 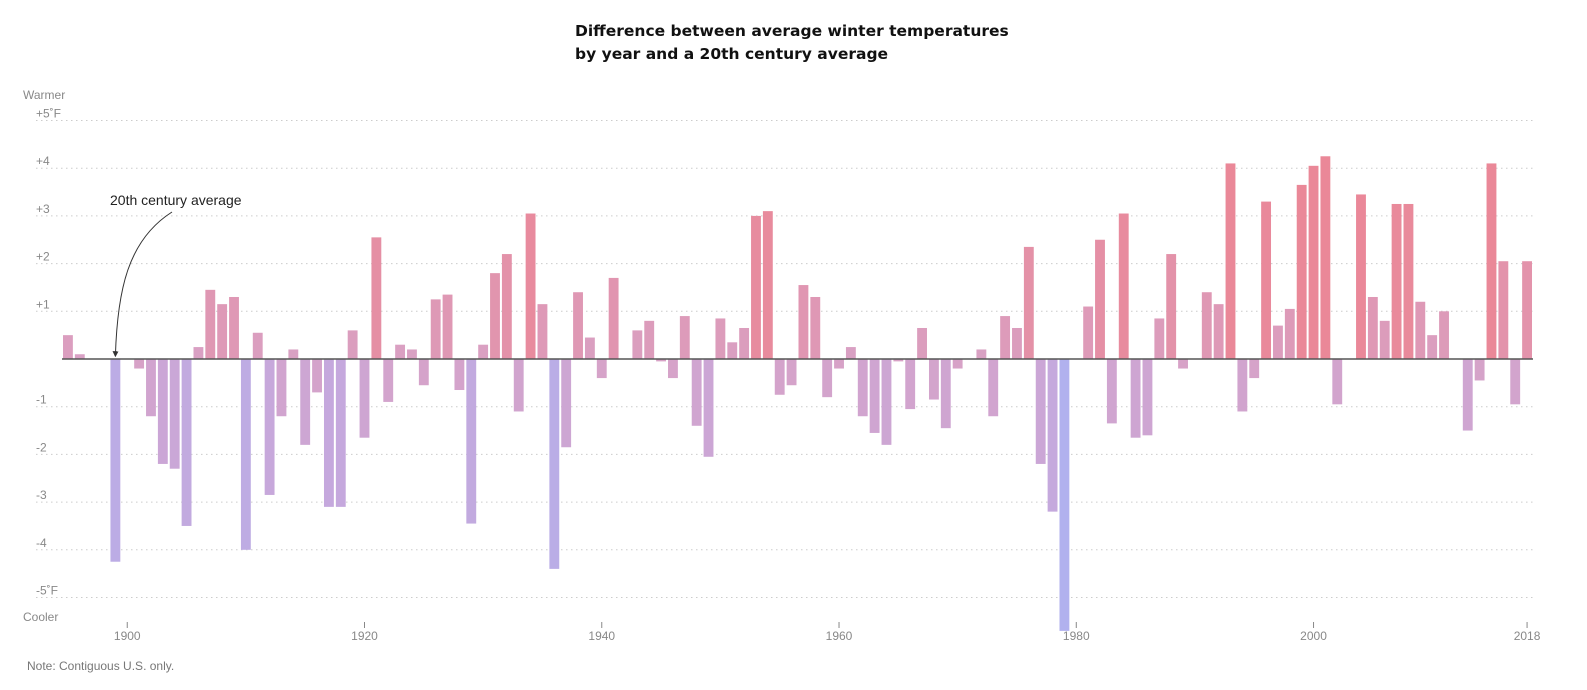 What do you see at coordinates (803, 322) in the screenshot?
I see `bar-1957` at bounding box center [803, 322].